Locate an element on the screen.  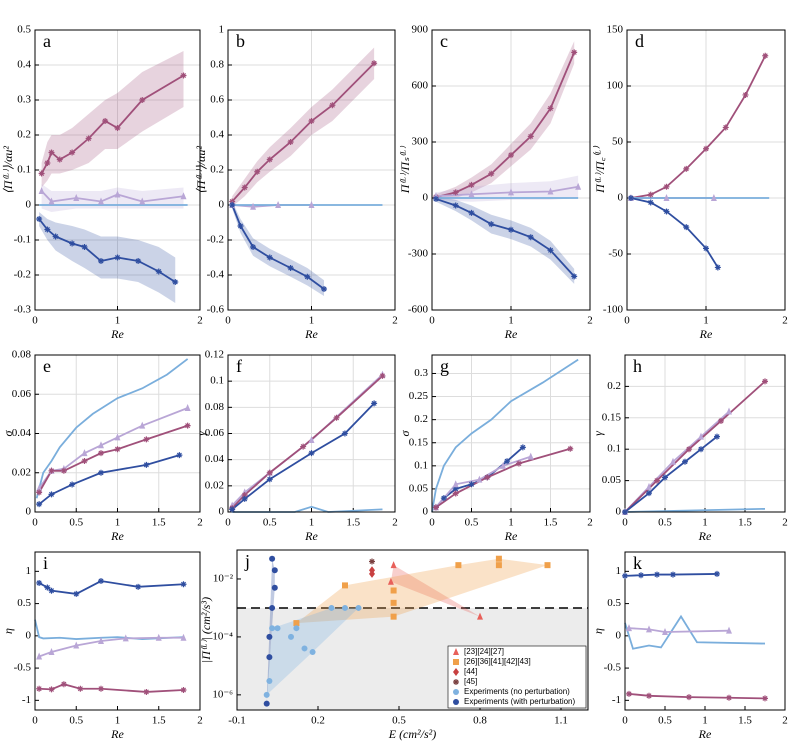
y-tick-label: -100 is located at coordinates (613, 310).